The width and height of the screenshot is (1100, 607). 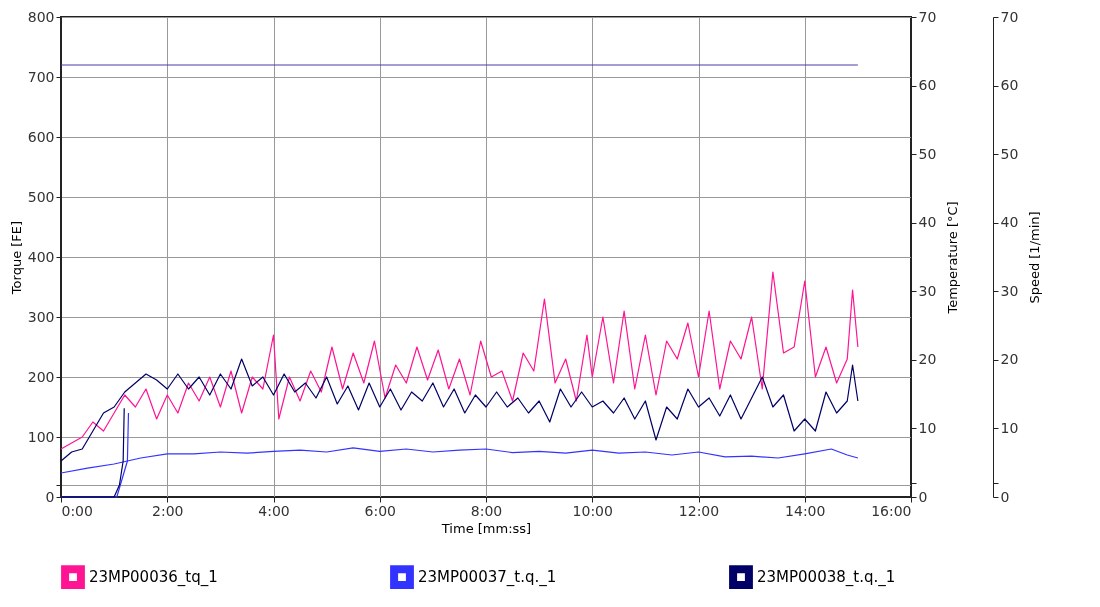 What do you see at coordinates (927, 359) in the screenshot?
I see `y2-tick-label: 20` at bounding box center [927, 359].